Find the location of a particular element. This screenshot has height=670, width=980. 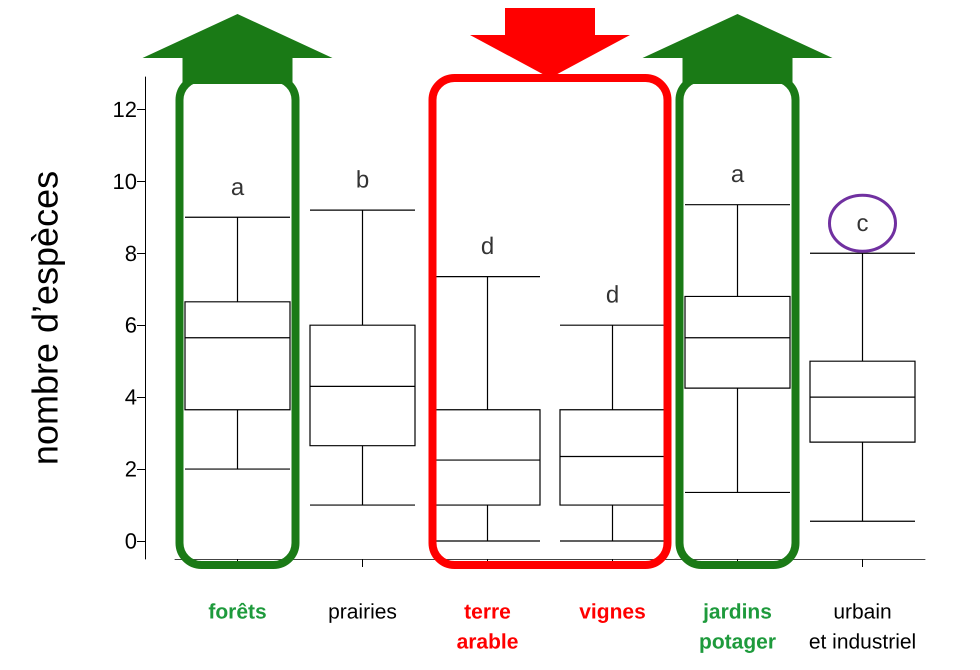

annotation: b is located at coordinates (363, 180).